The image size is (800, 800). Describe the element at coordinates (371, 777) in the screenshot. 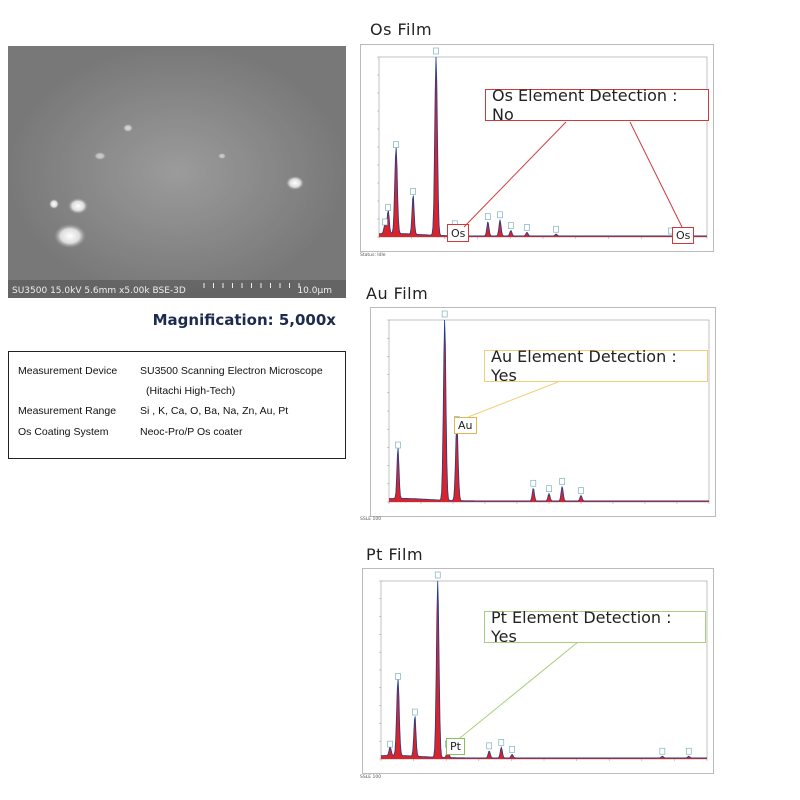

I see `pt-status-line: SSLE 100` at that location.